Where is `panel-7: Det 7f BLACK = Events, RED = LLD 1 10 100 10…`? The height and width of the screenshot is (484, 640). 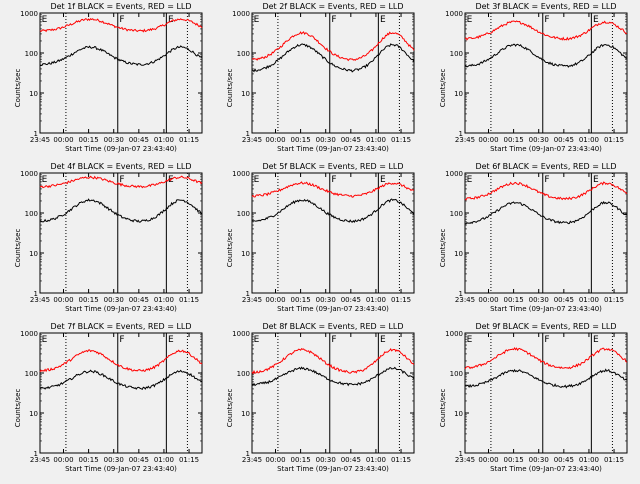 panel-7: Det 7f BLACK = Events, RED = LLD 1 10 100 10… is located at coordinates (108, 397).